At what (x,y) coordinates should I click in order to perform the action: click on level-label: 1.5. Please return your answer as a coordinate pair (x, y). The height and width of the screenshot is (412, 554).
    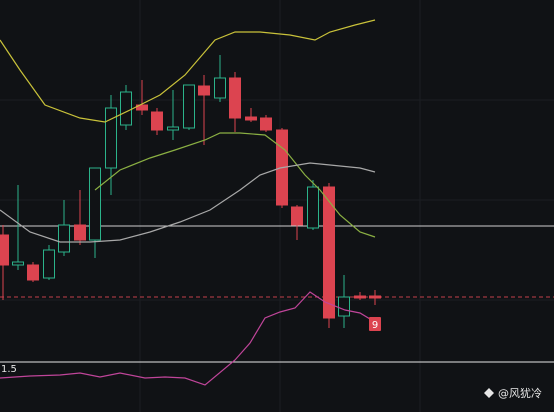
    Looking at the image, I should click on (9, 369).